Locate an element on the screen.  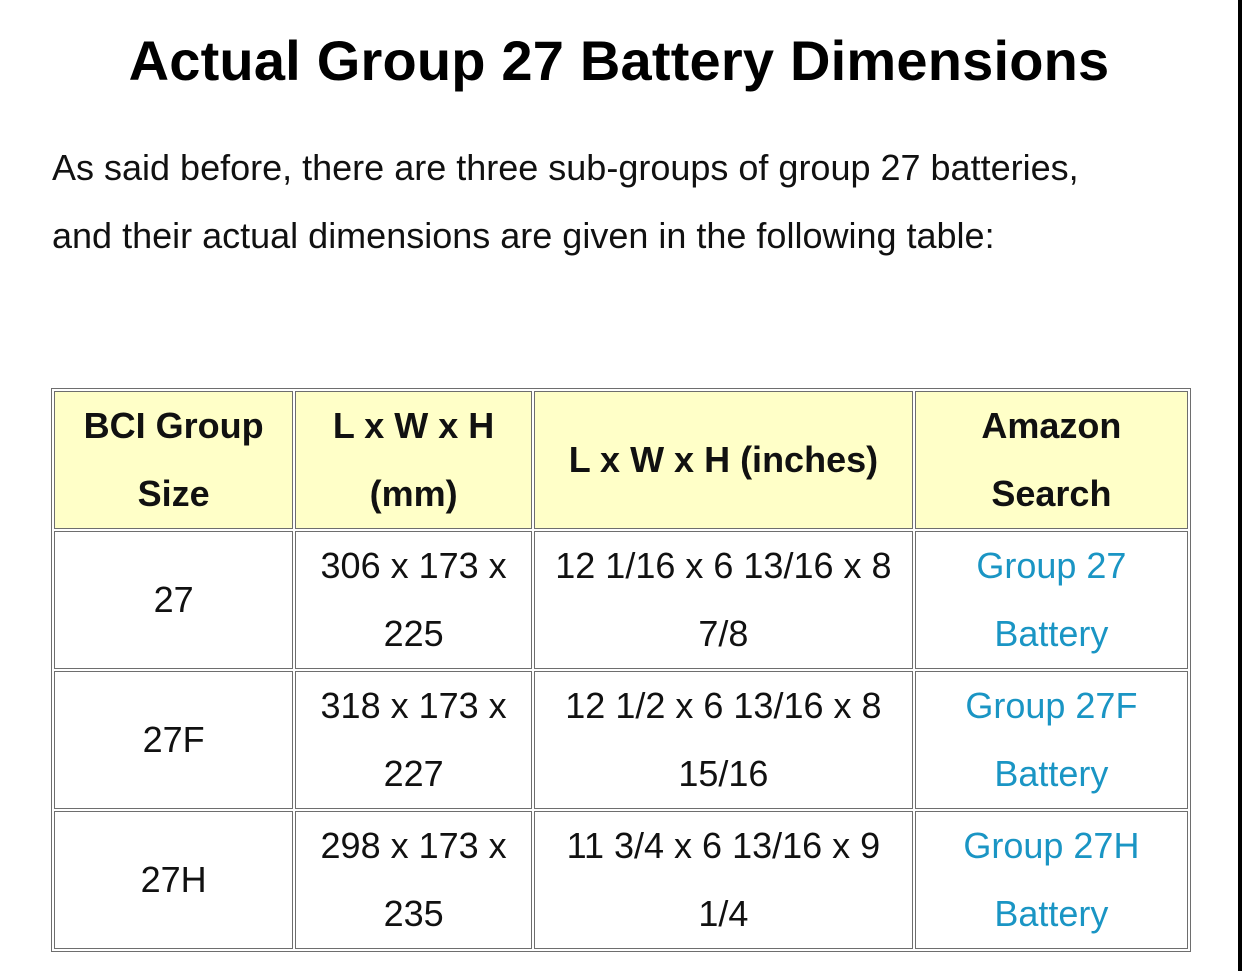
cell-group-size: 27F is located at coordinates (174, 740).